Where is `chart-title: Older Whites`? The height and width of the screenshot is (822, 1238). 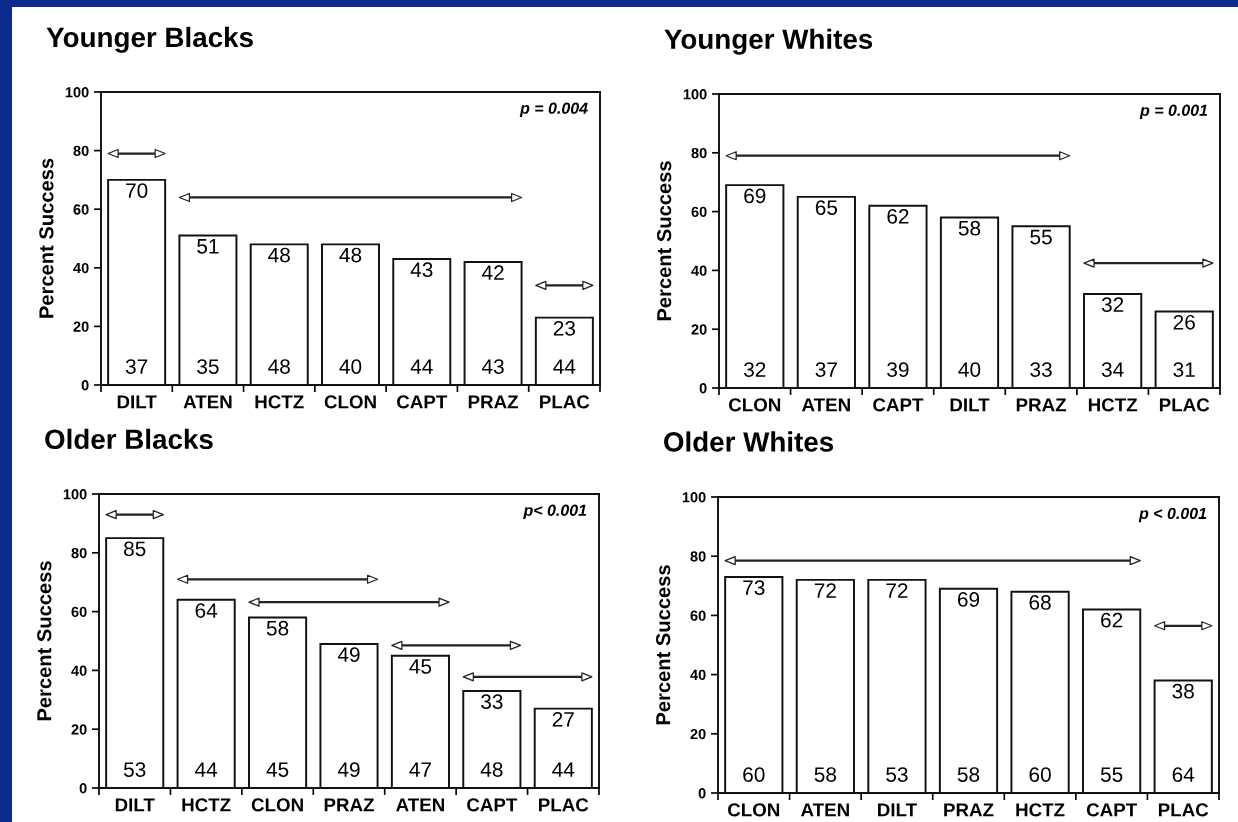
chart-title: Older Whites is located at coordinates (749, 441).